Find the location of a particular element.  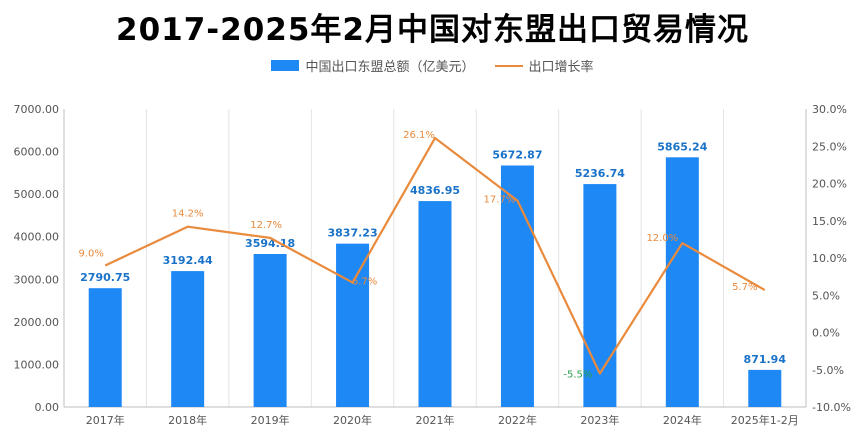

y-right-tick-label: 30.0% is located at coordinates (829, 109).